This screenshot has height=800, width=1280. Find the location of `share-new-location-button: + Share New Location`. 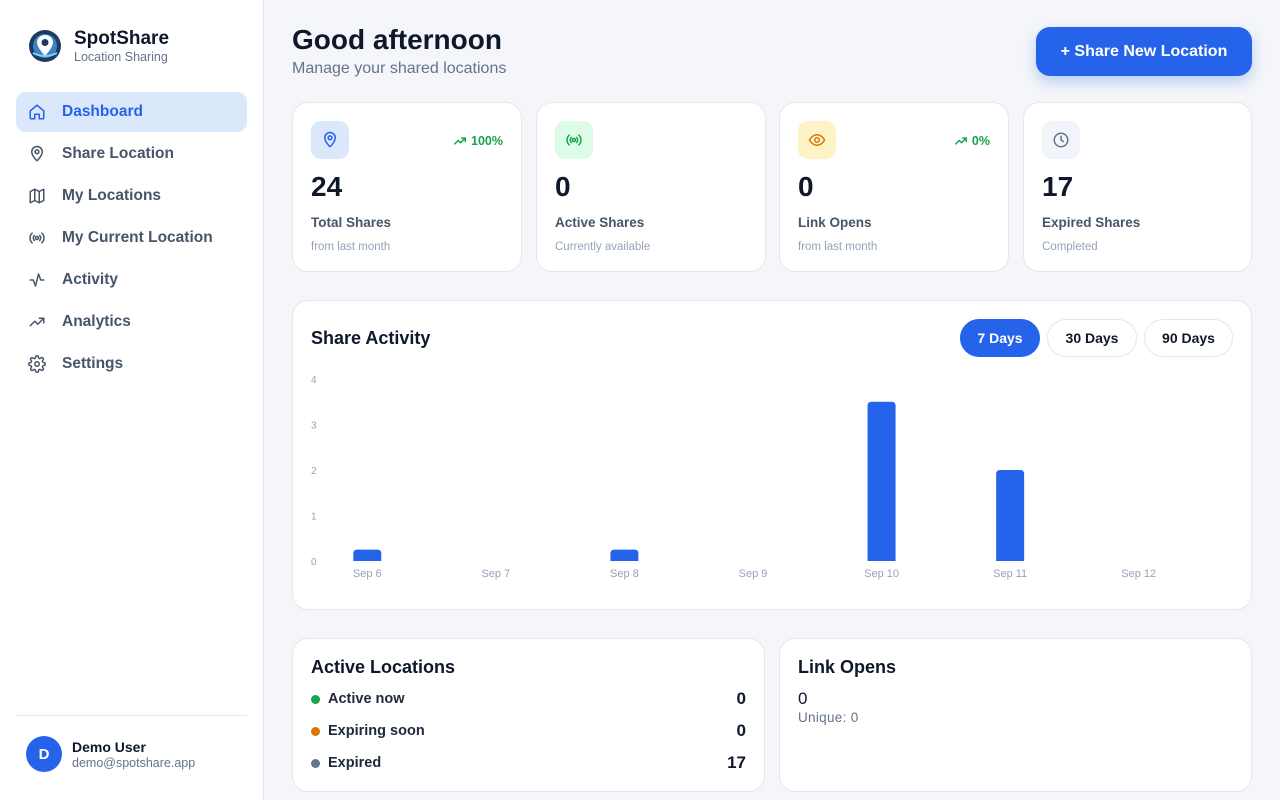

share-new-location-button: + Share New Location is located at coordinates (1144, 51).